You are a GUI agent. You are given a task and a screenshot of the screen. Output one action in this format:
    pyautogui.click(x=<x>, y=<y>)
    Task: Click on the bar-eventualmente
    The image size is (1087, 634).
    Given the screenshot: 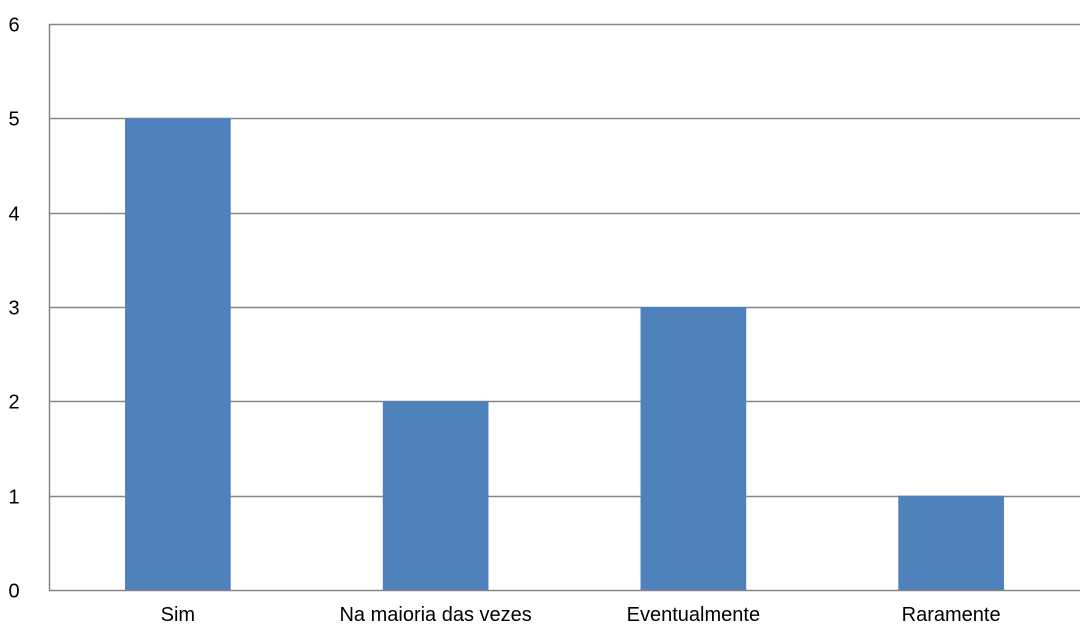 What is the action you would take?
    pyautogui.click(x=693, y=448)
    